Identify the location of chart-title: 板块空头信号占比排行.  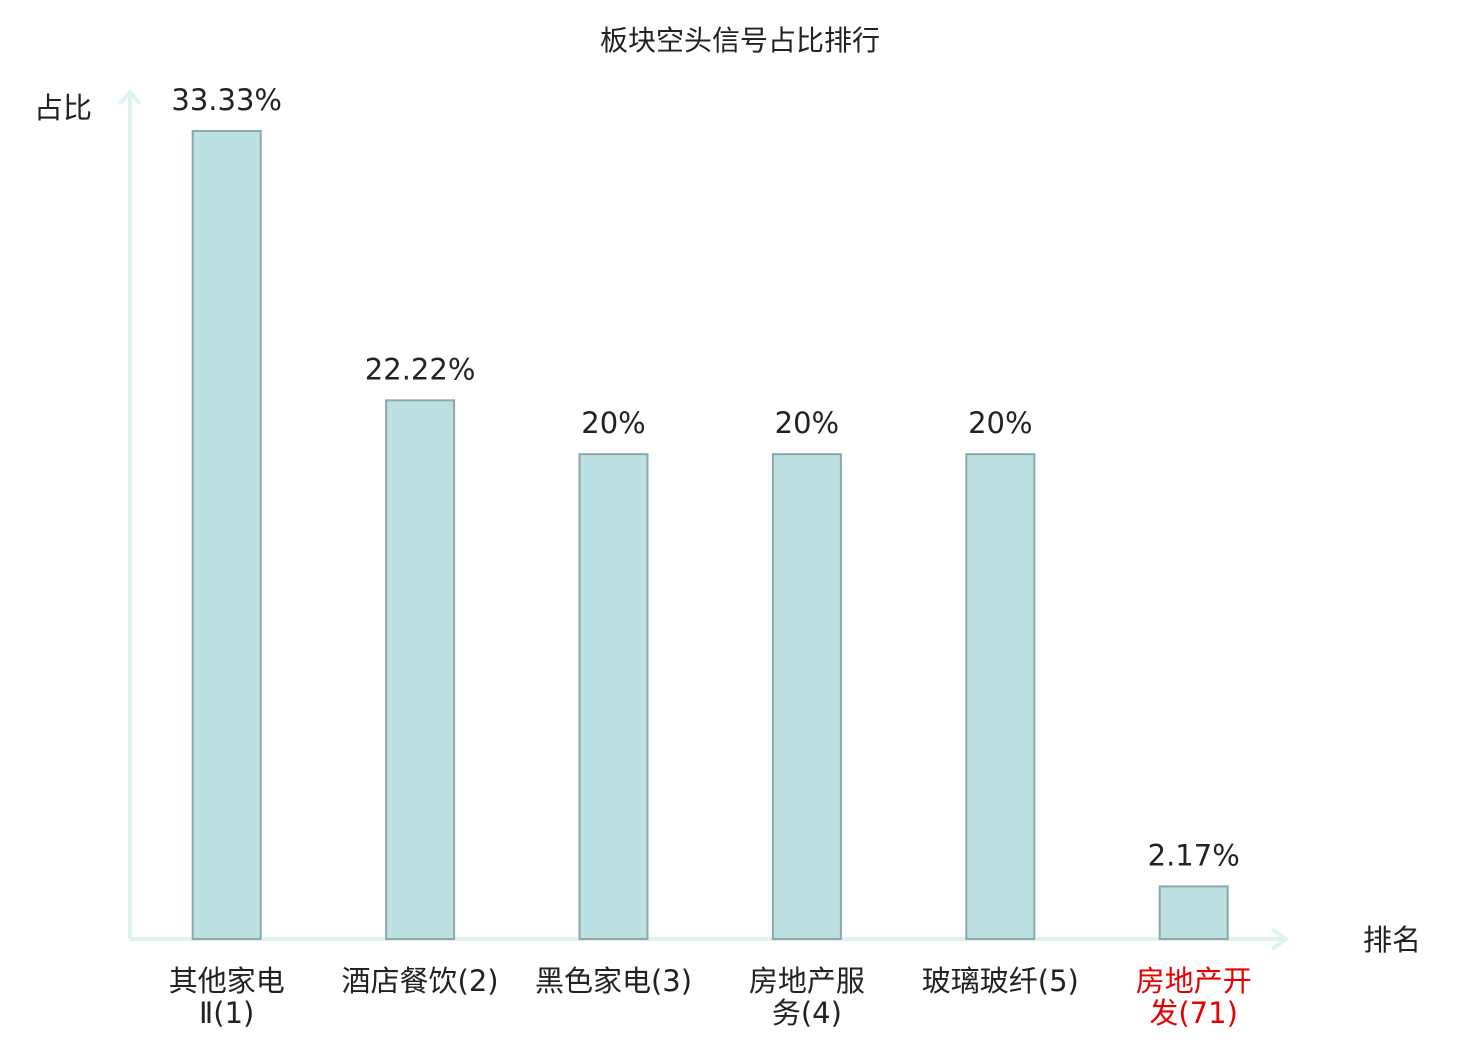
(740, 40).